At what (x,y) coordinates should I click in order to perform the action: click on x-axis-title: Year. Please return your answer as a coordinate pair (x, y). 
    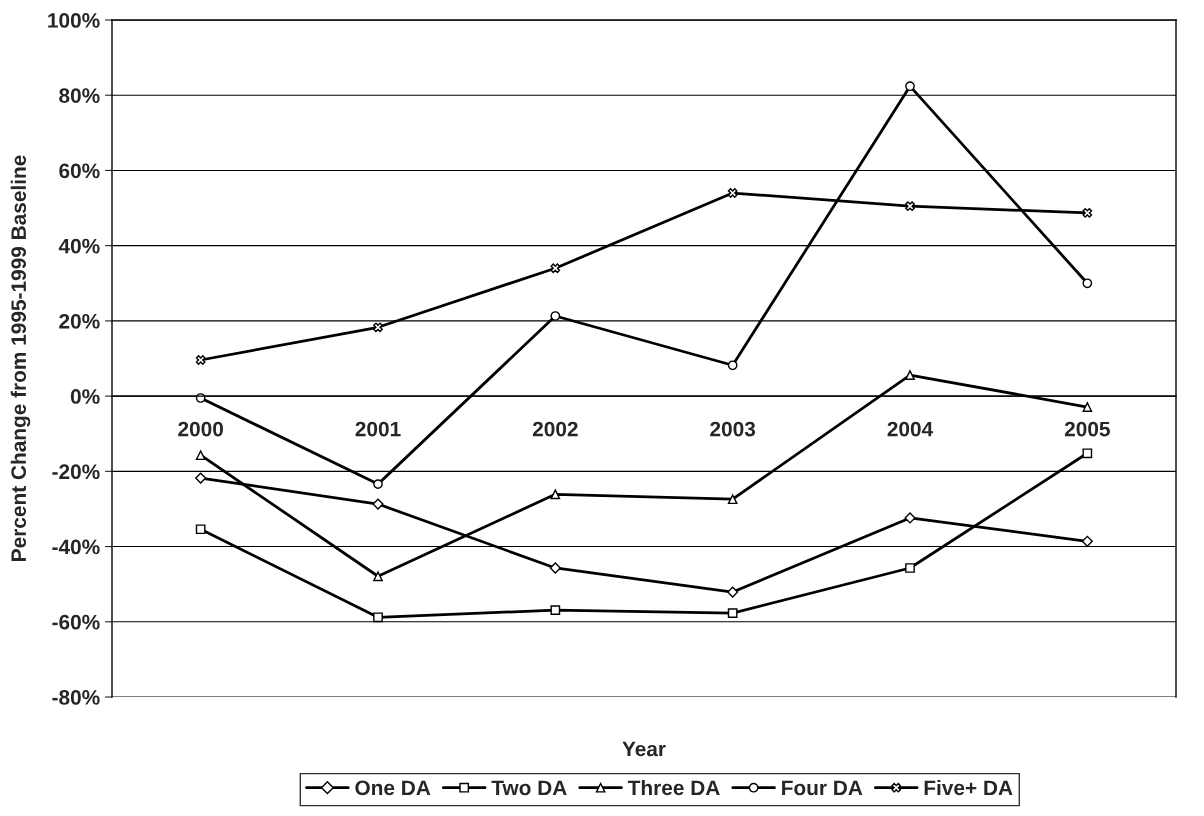
    Looking at the image, I should click on (644, 749).